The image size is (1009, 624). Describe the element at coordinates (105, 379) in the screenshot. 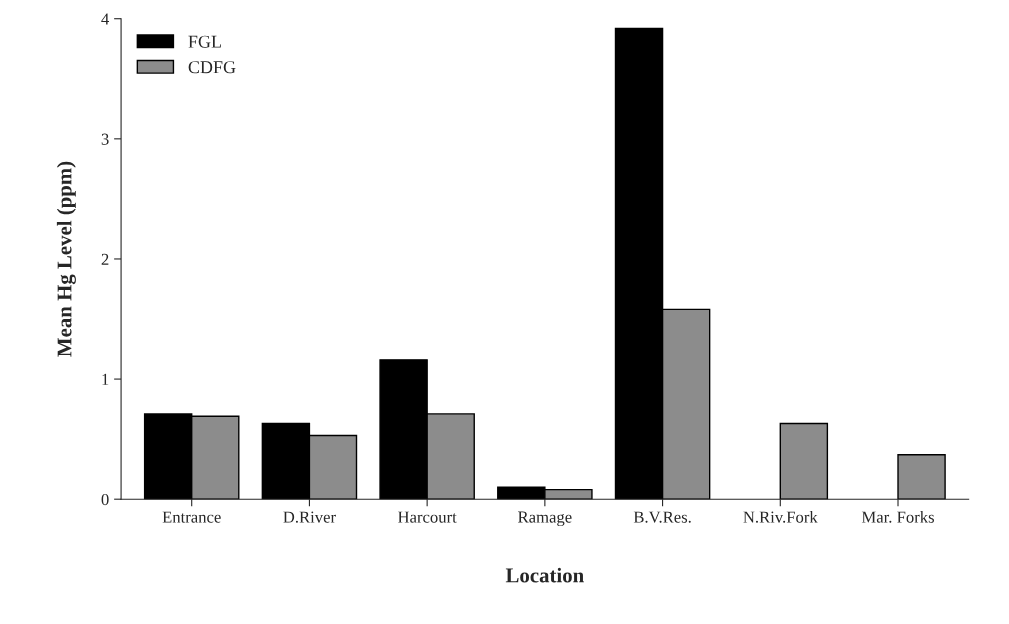

I see `y-tick-label: 1` at that location.